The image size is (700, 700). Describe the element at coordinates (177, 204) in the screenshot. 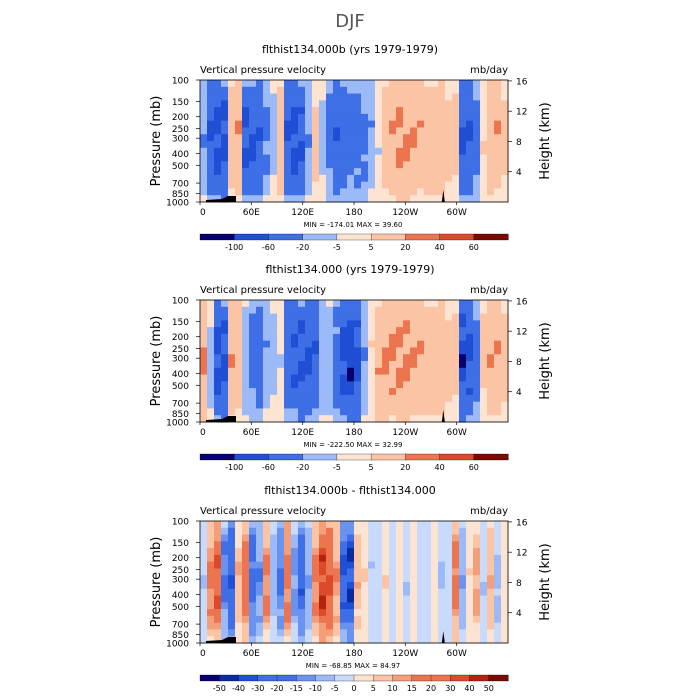

I see `y-tick-label: 1000` at that location.